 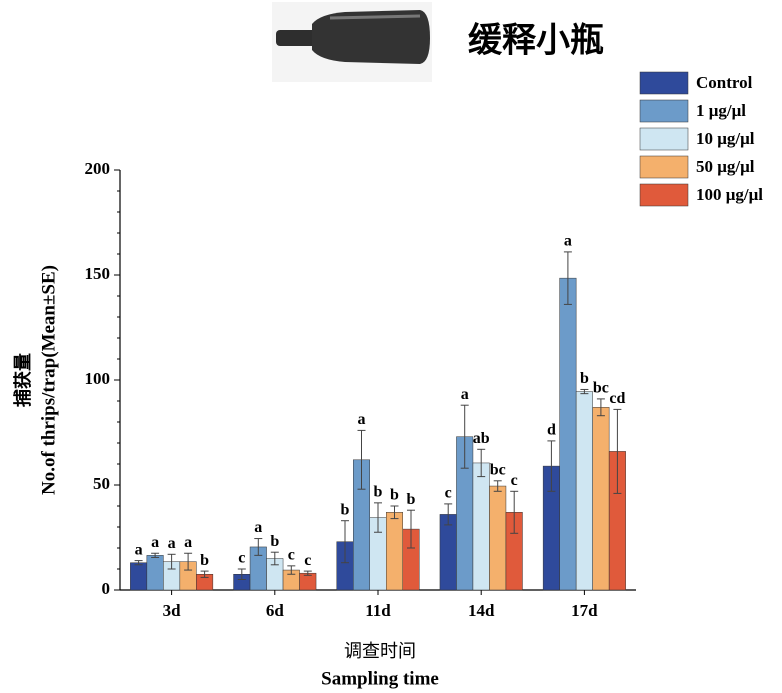 I want to click on y-tick-label: 0, so click(x=106, y=588).